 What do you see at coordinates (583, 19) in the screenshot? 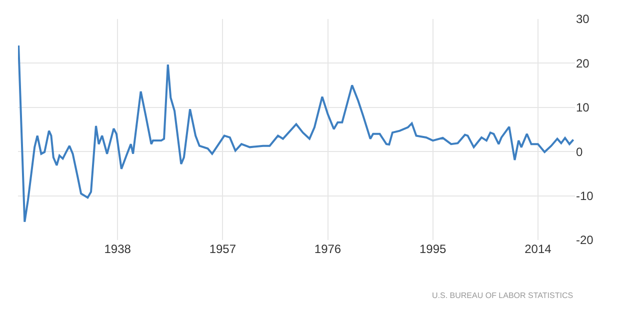
I see `y-tick-label: 30` at bounding box center [583, 19].